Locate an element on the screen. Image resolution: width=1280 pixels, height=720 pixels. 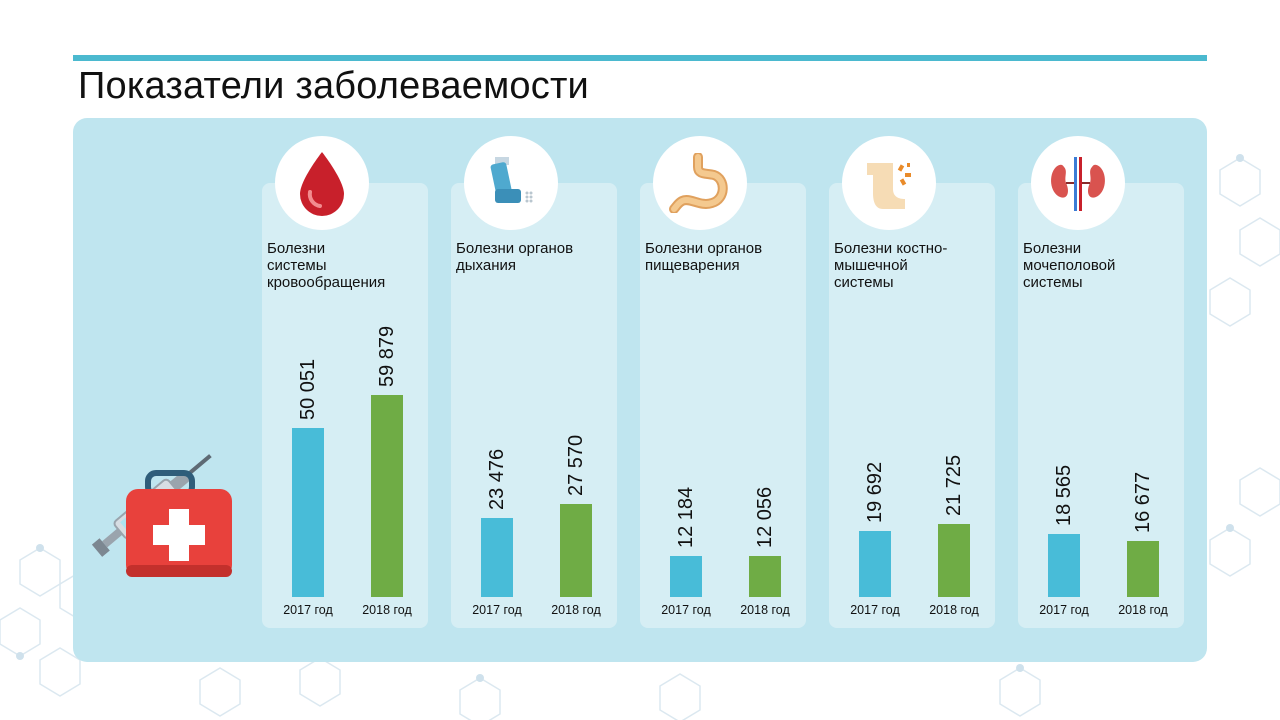
stomach-icon is located at coordinates (698, 183).